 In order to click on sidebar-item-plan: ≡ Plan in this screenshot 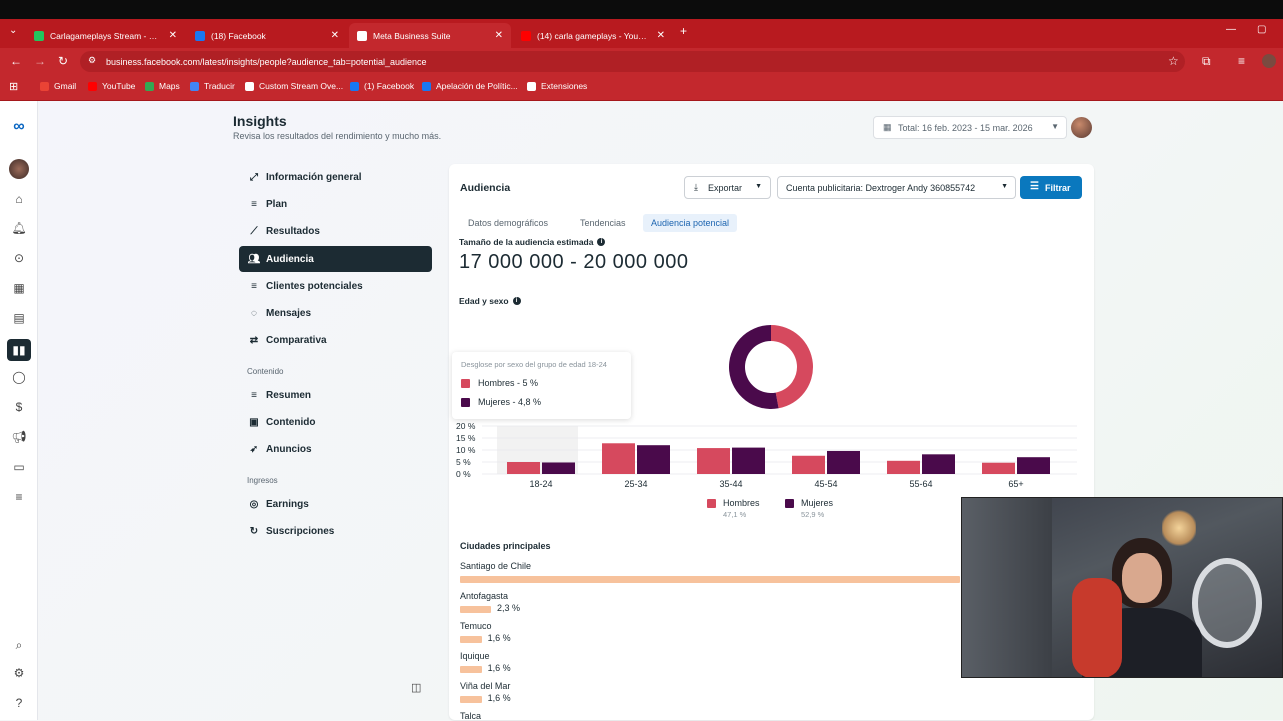, I will do `click(335, 204)`.